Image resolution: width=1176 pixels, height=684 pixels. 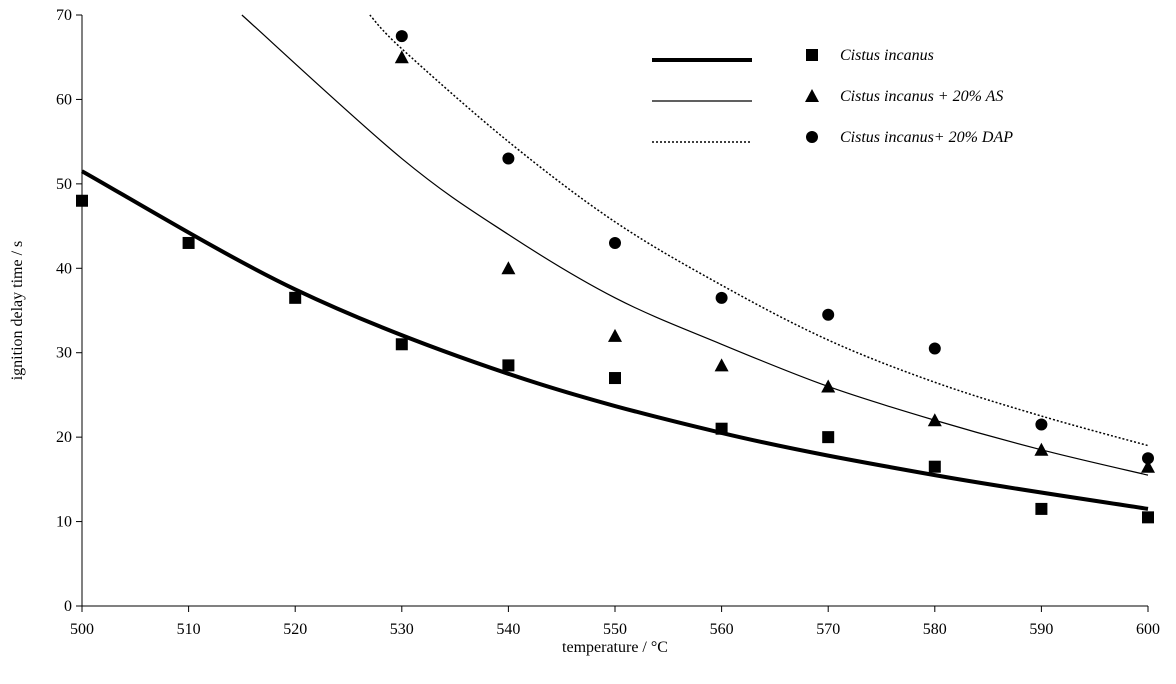 I want to click on legend-label-series-3: Cistus incanus+ 20% DAP, so click(x=926, y=137).